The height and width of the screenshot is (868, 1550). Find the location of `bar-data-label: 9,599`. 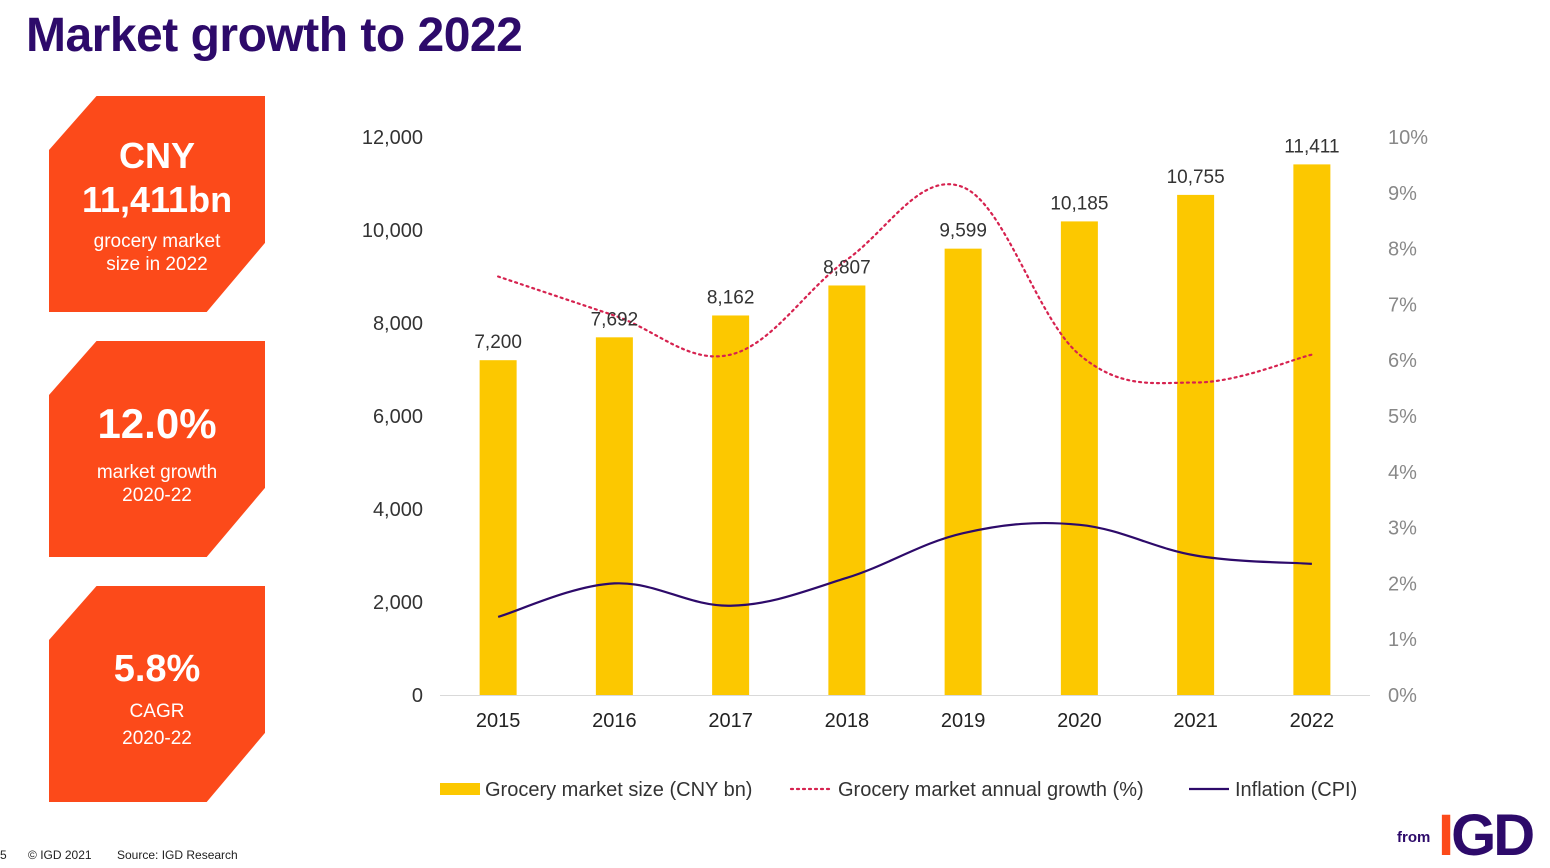

bar-data-label: 9,599 is located at coordinates (963, 231).